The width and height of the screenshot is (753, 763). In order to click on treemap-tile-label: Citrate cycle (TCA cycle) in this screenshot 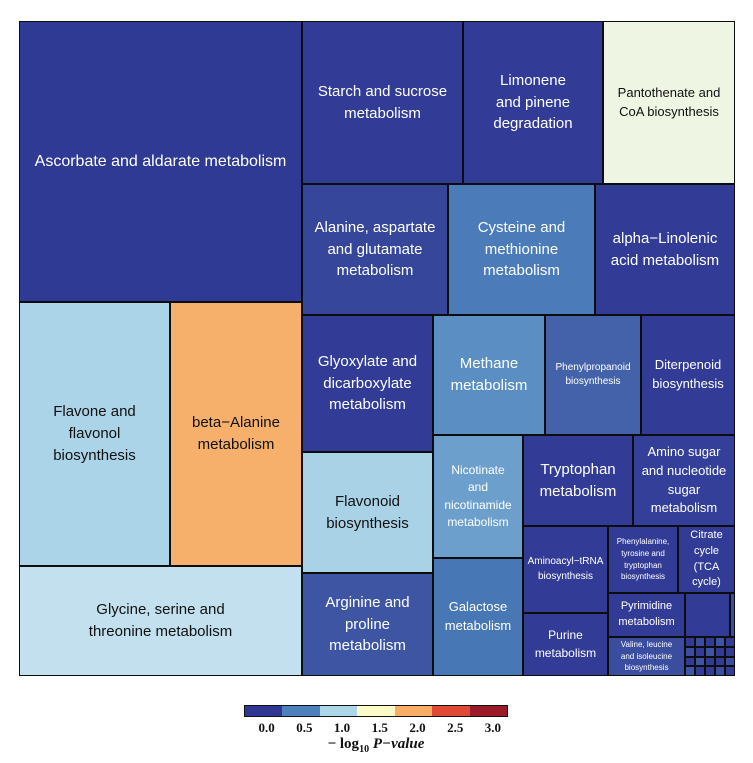, I will do `click(706, 558)`.